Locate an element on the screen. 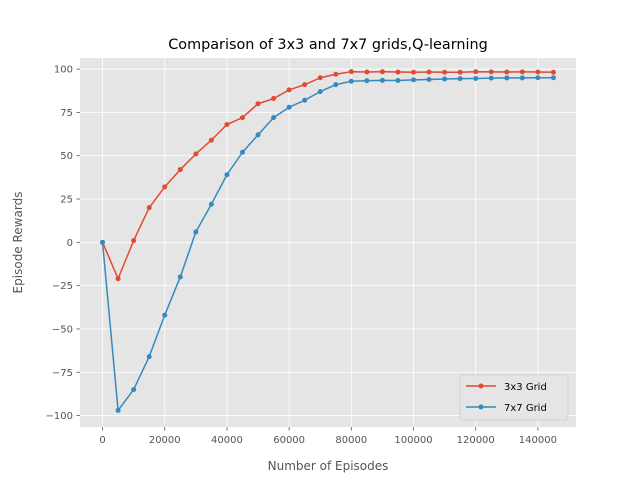 Image resolution: width=640 pixels, height=480 pixels. y-tick-label: 25 is located at coordinates (66, 200).